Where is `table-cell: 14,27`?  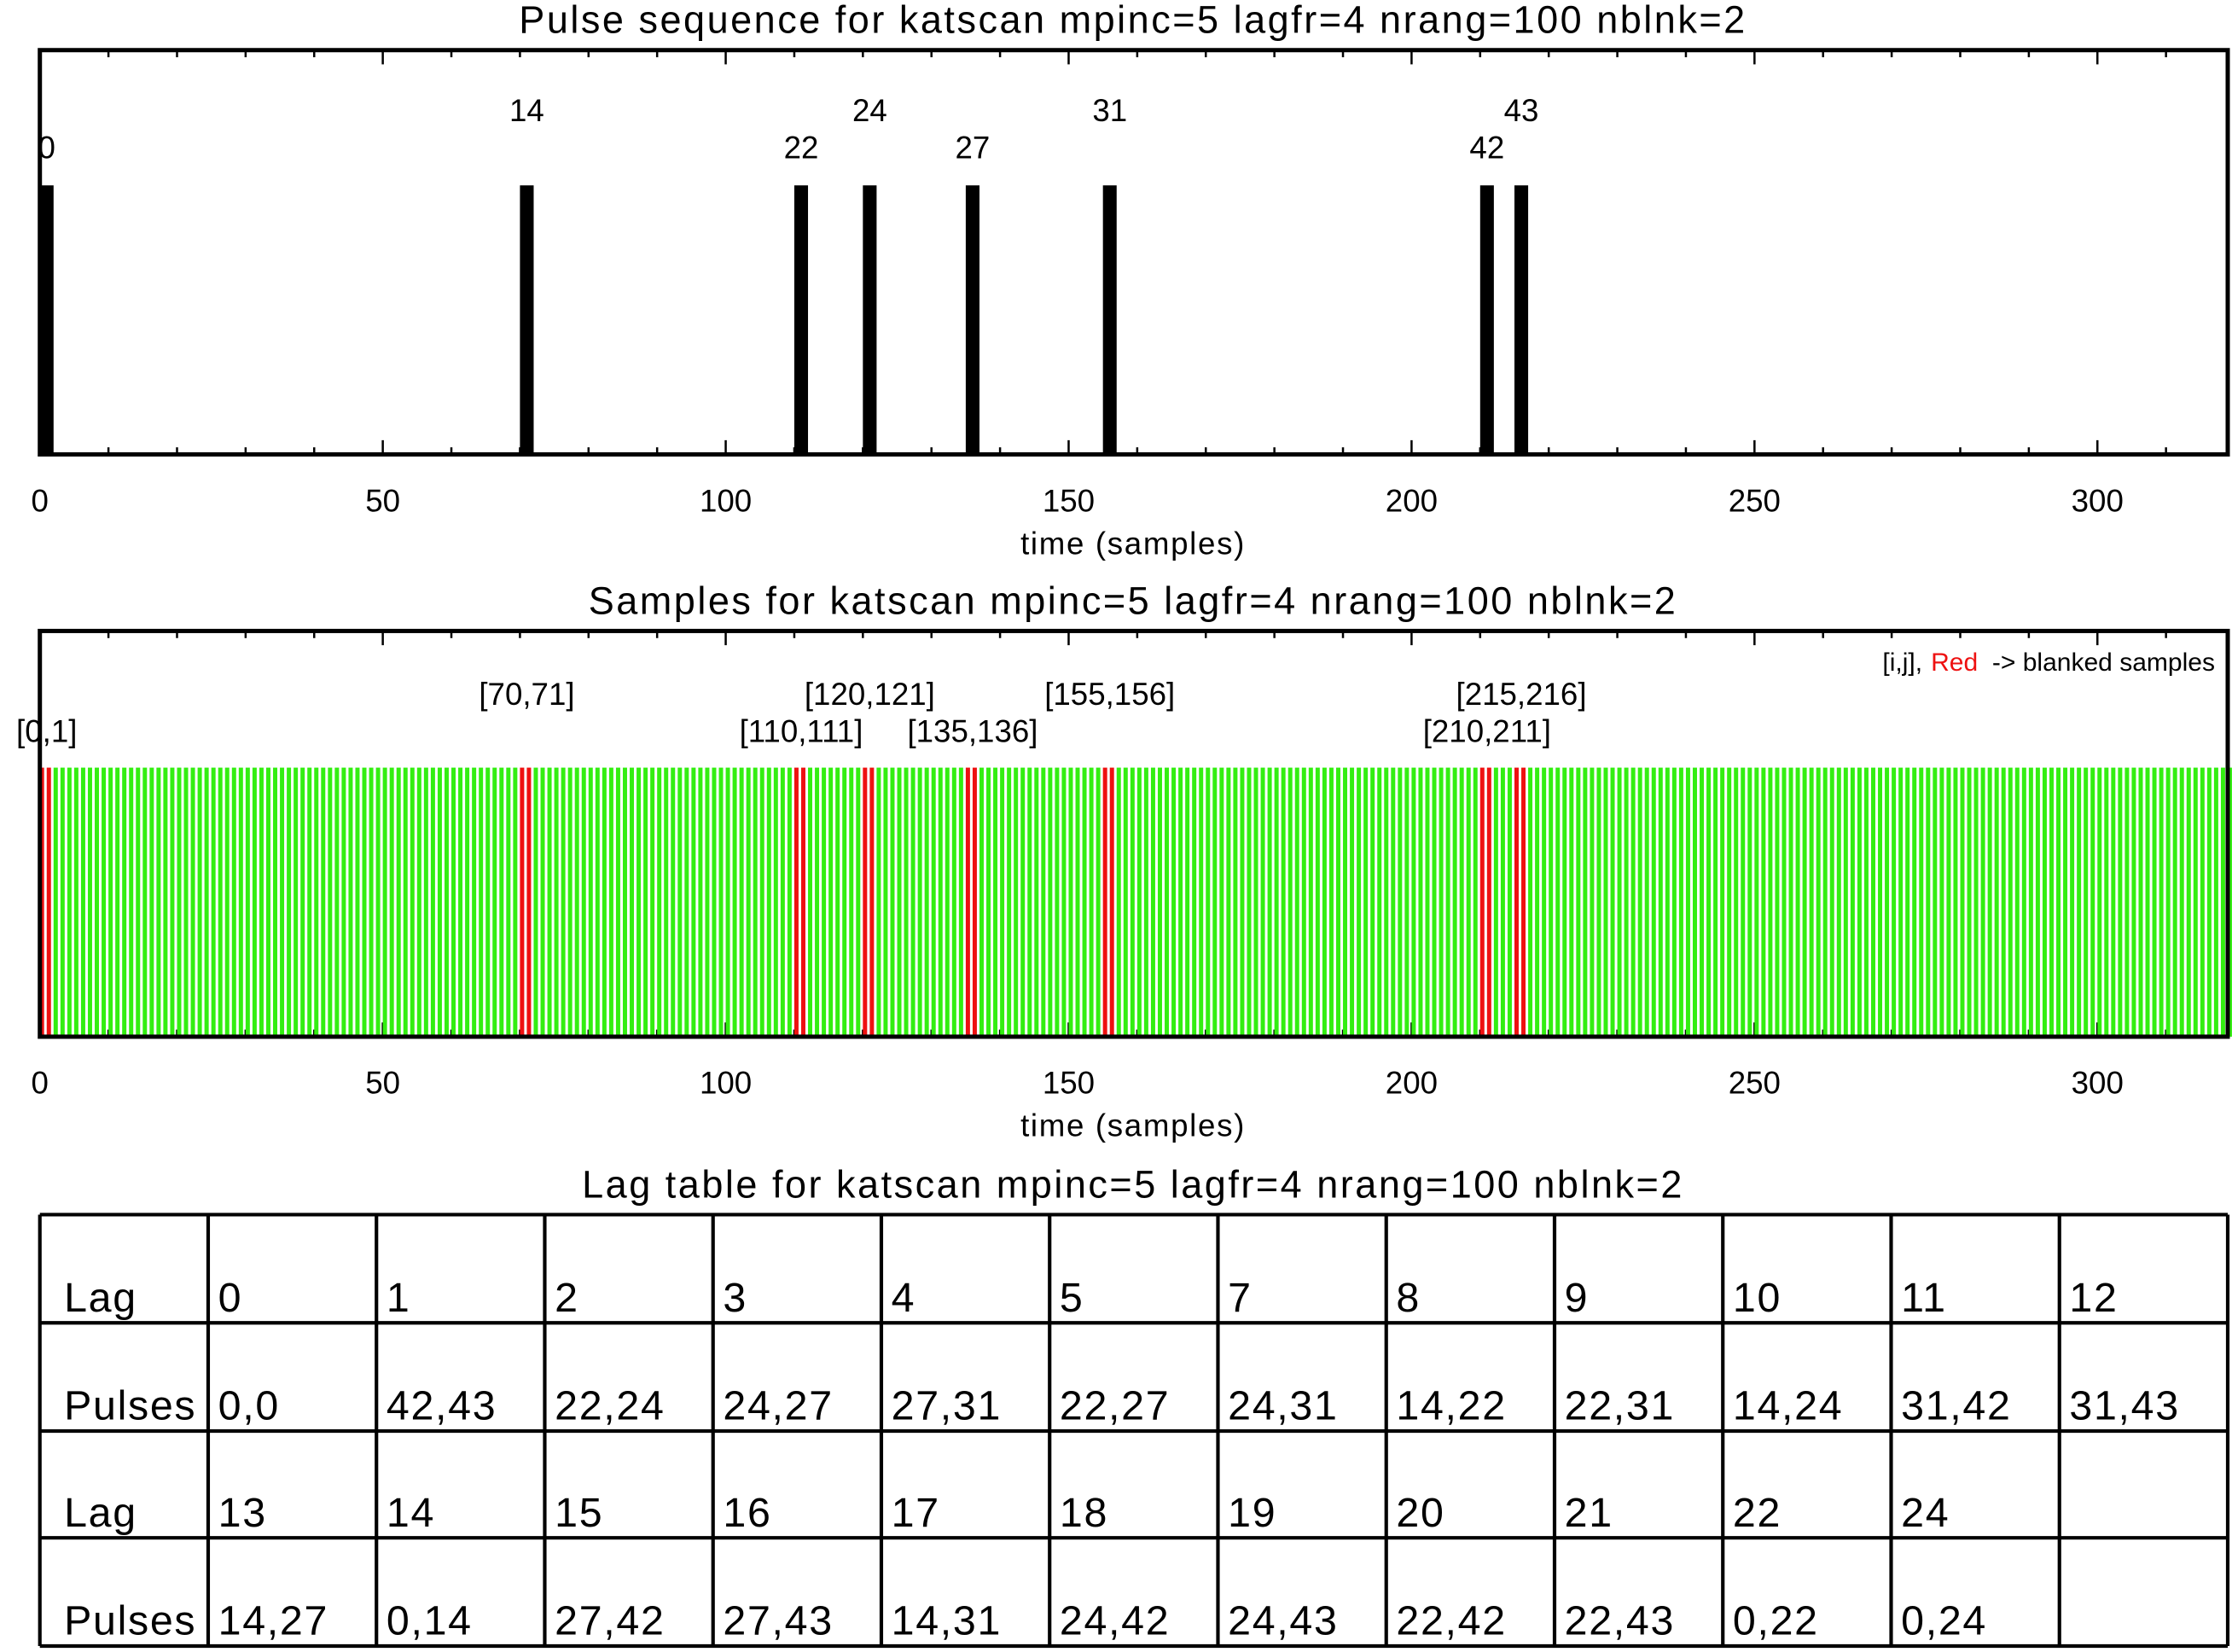 table-cell: 14,27 is located at coordinates (273, 1621).